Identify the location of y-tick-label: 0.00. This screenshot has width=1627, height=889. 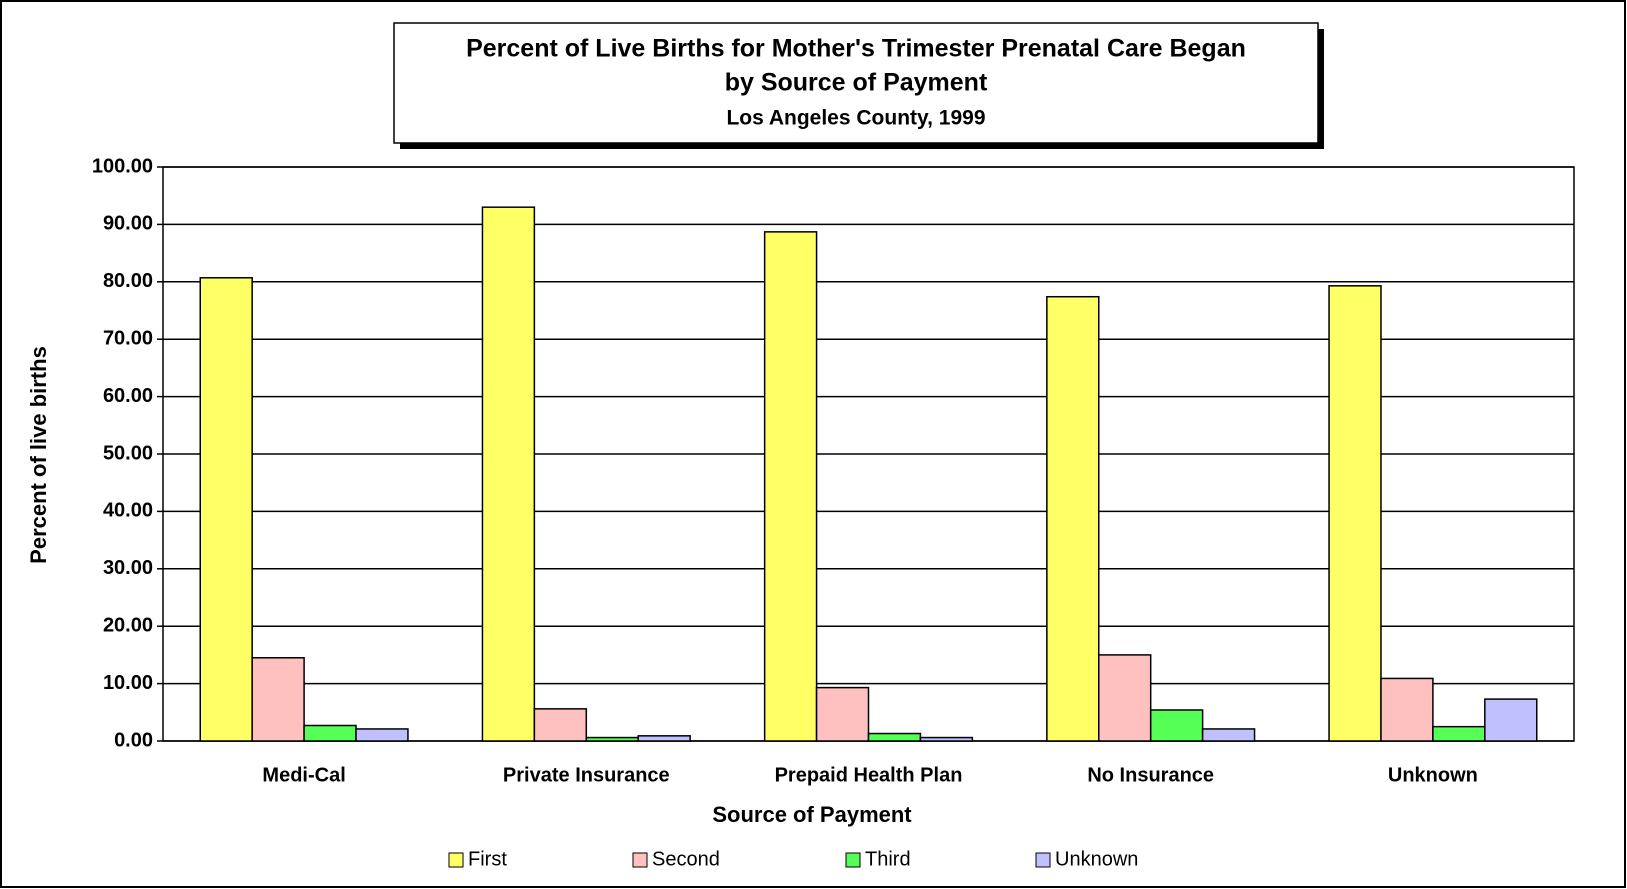
(133, 740).